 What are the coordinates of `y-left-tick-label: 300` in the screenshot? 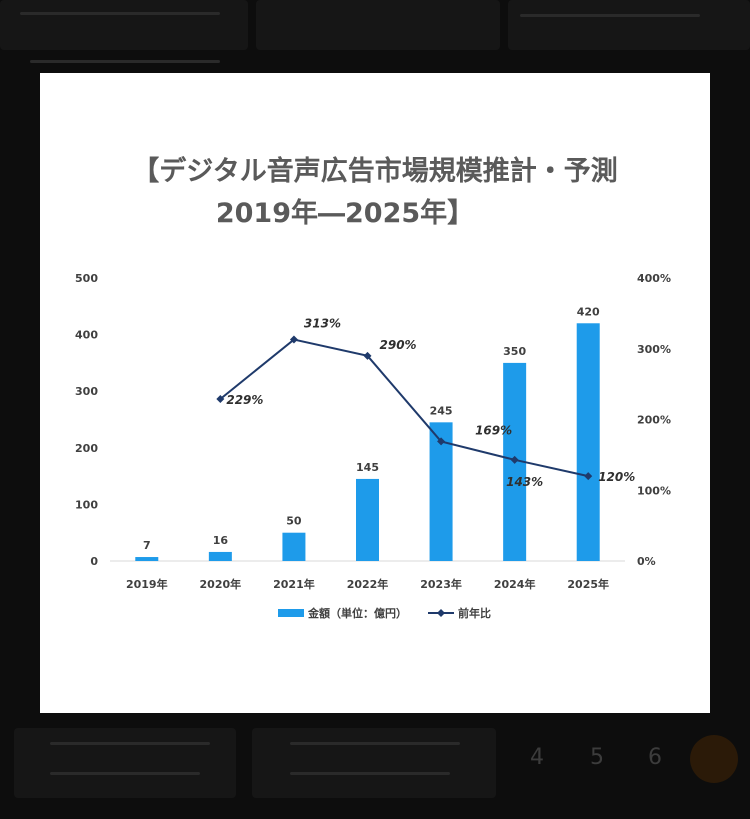 It's located at (86, 391).